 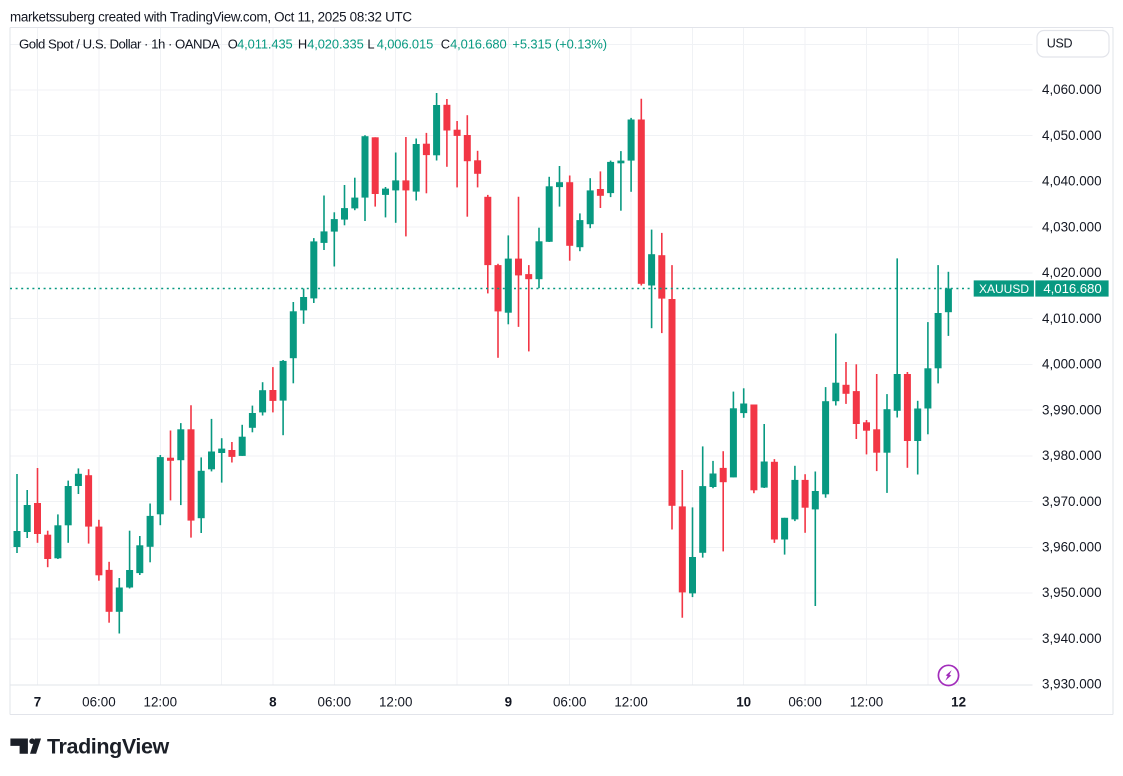 What do you see at coordinates (265, 43) in the screenshot?
I see `svg-text: 4,011.435` at bounding box center [265, 43].